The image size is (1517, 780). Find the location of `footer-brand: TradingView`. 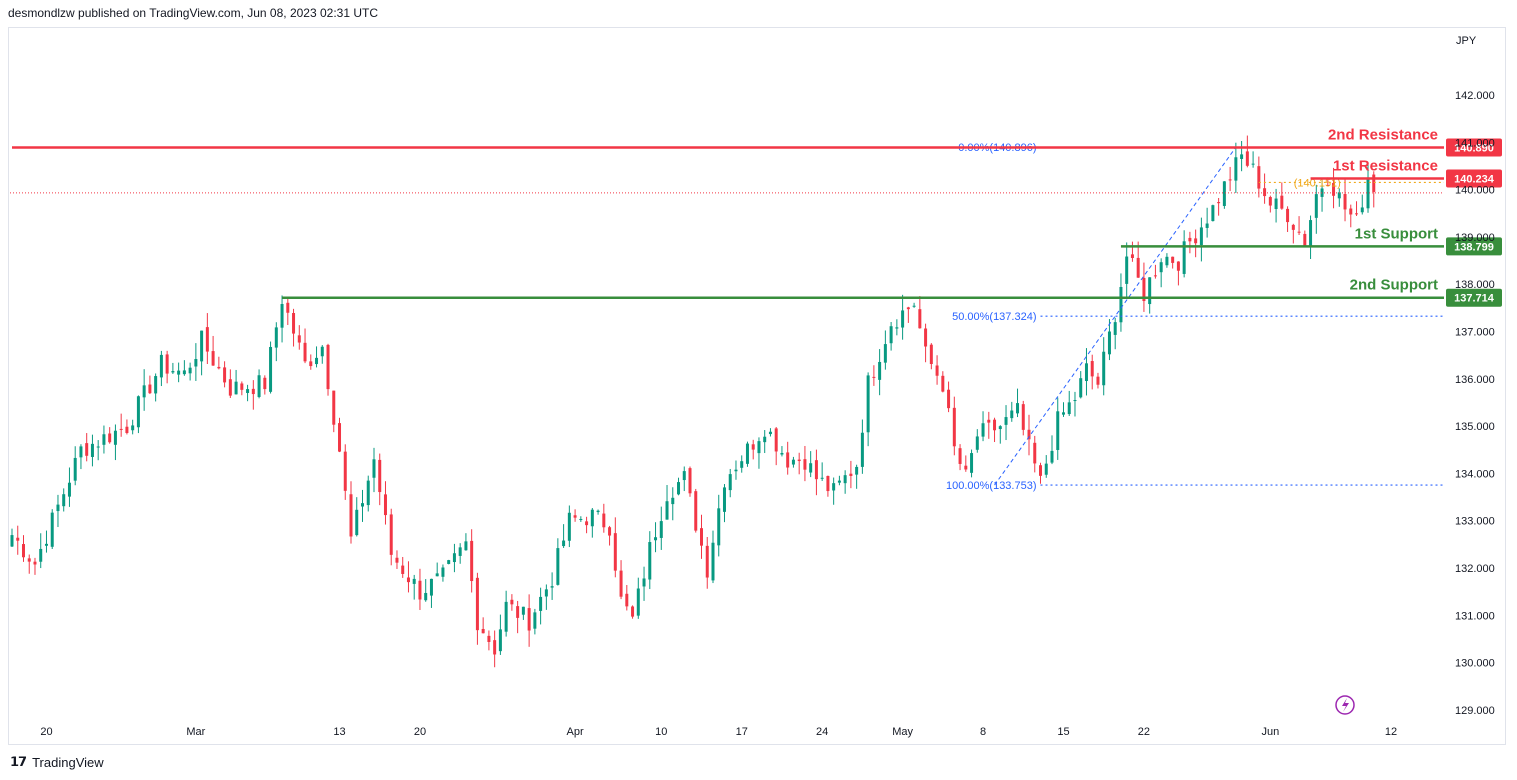

footer-brand: TradingView is located at coordinates (68, 762).